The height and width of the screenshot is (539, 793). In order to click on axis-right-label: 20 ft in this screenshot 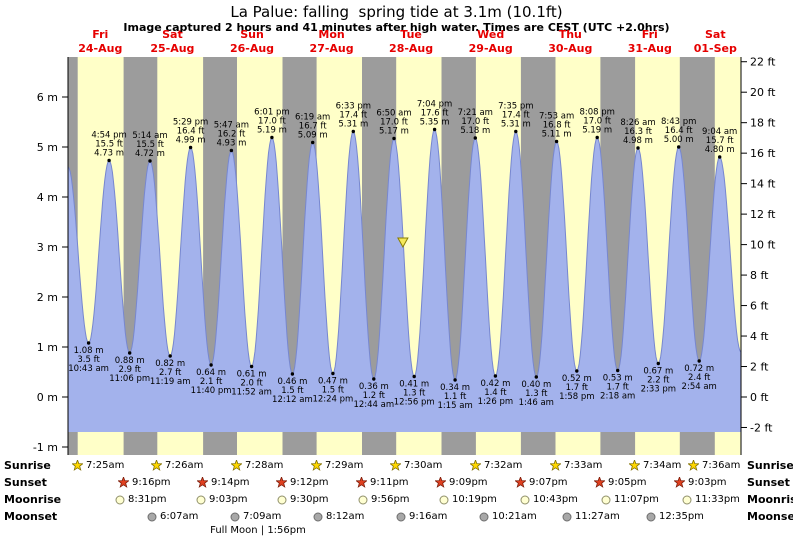, I will do `click(763, 92)`.